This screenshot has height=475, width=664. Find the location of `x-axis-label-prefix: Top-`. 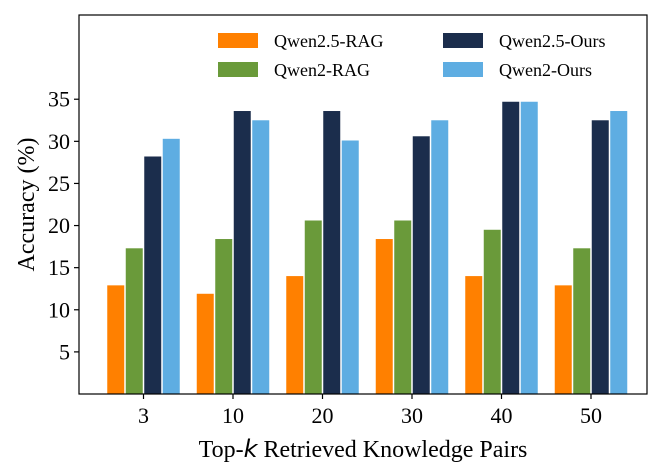

x-axis-label-prefix: Top- is located at coordinates (221, 450).